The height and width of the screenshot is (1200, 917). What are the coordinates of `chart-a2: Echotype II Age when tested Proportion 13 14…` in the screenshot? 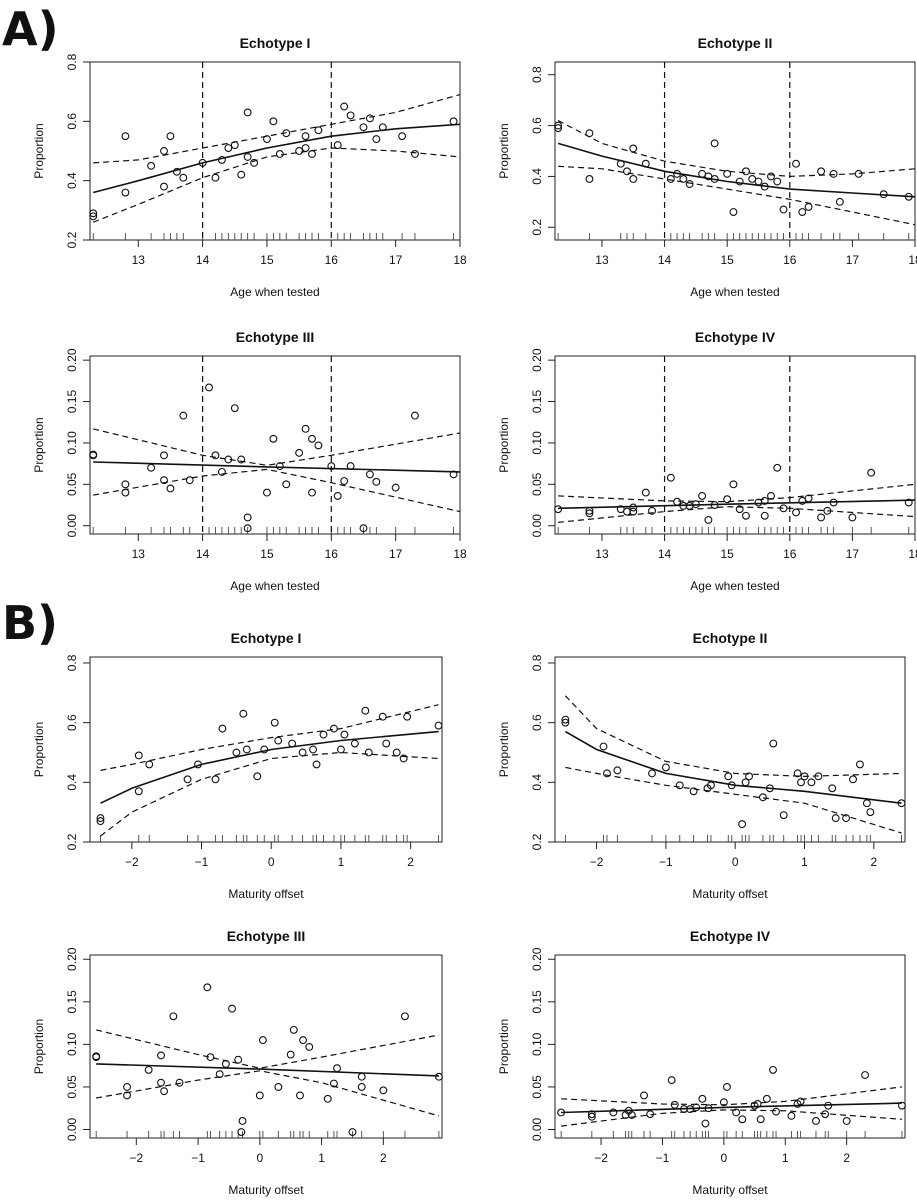 It's located at (707, 167).